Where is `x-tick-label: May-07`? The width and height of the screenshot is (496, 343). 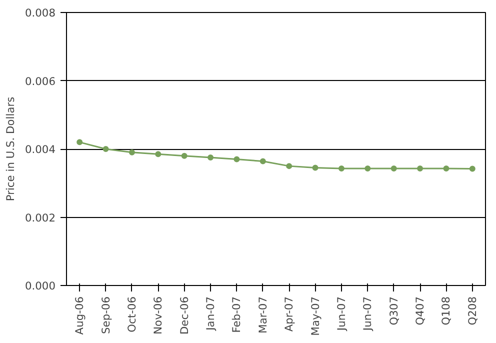 x-tick-label: May-07 is located at coordinates (315, 316).